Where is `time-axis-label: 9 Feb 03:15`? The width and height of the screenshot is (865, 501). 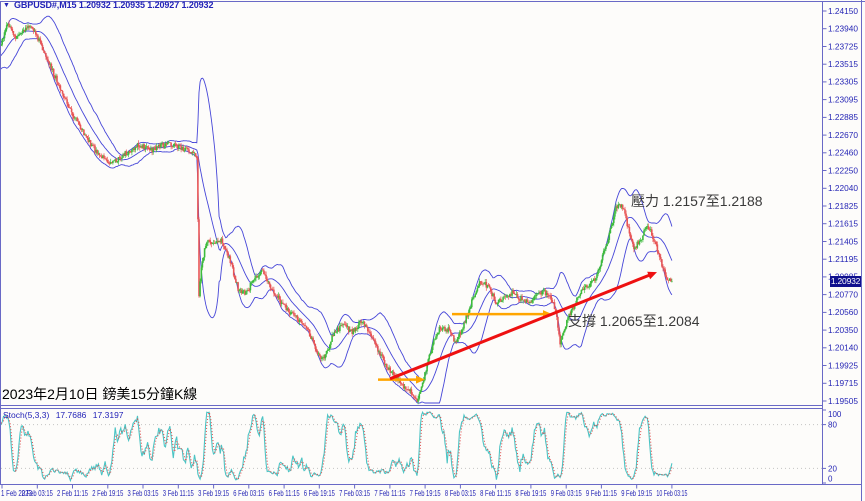 time-axis-label: 9 Feb 03:15 is located at coordinates (566, 493).